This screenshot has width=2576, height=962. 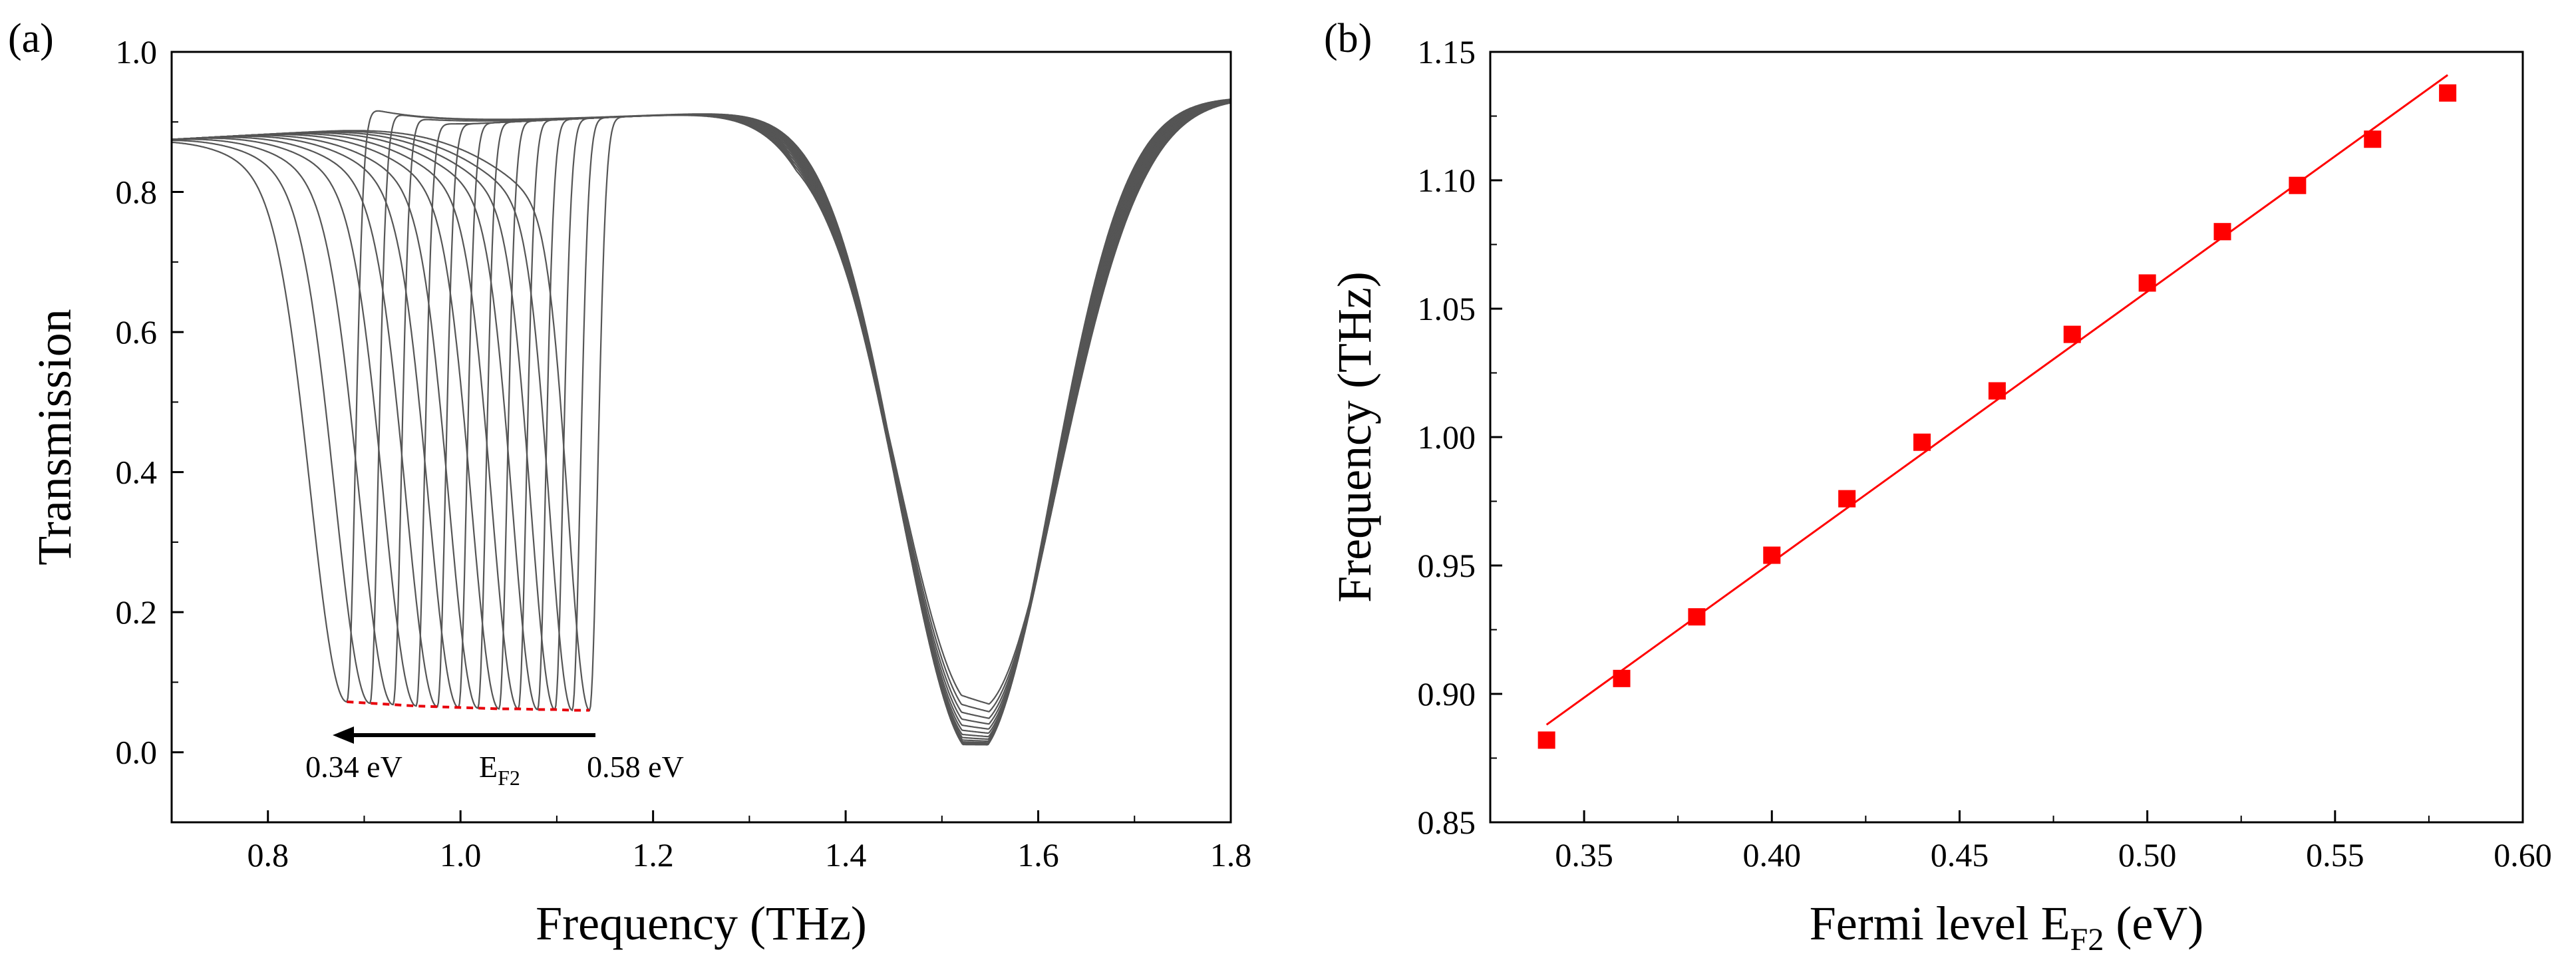 What do you see at coordinates (846, 855) in the screenshot?
I see `x-tick-label: 1.4` at bounding box center [846, 855].